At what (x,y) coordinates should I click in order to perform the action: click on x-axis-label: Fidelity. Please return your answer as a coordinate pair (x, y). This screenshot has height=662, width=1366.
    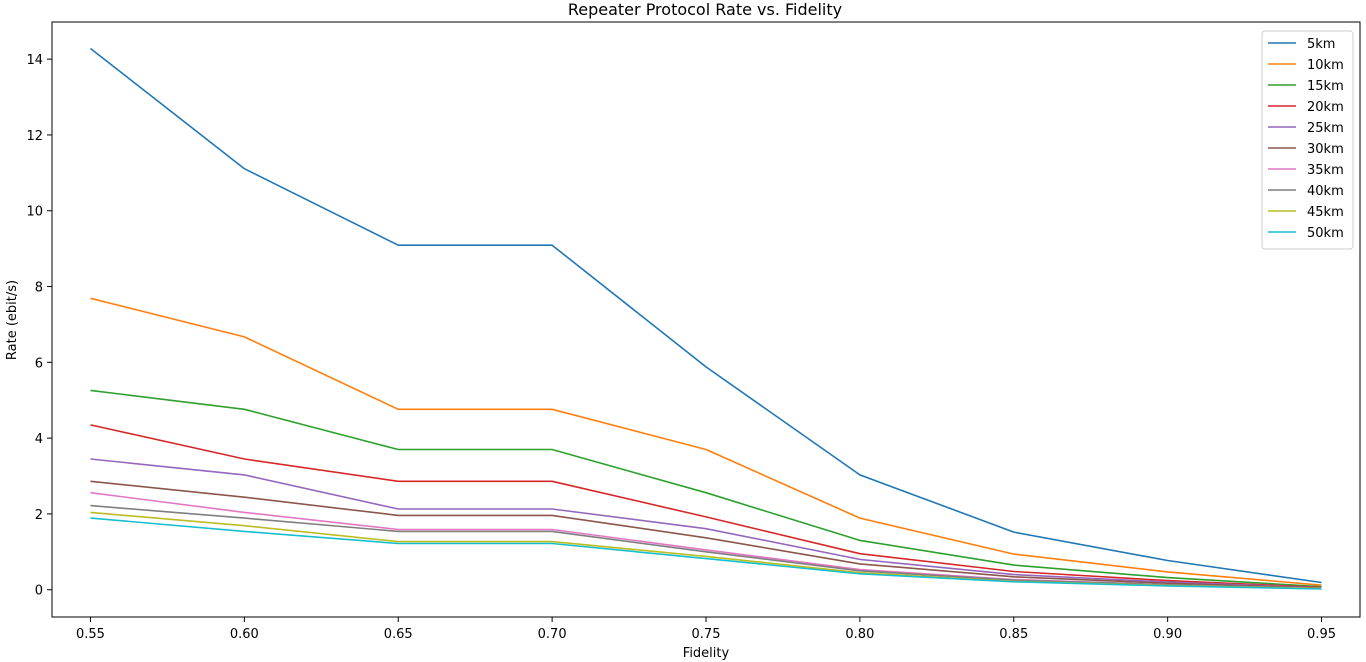
    Looking at the image, I should click on (706, 653).